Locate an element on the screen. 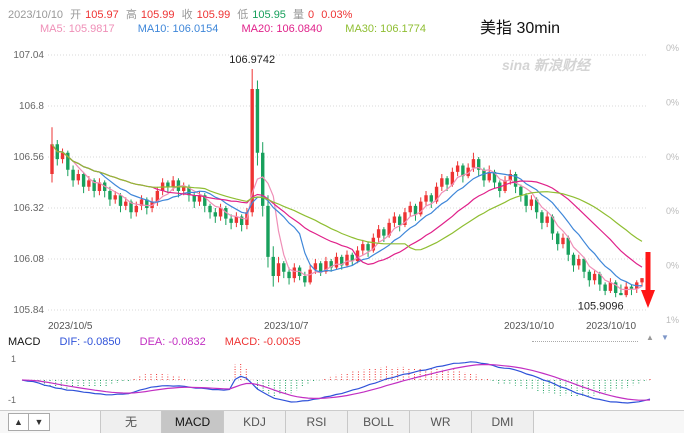  svg-text: 105.9096 is located at coordinates (601, 306).